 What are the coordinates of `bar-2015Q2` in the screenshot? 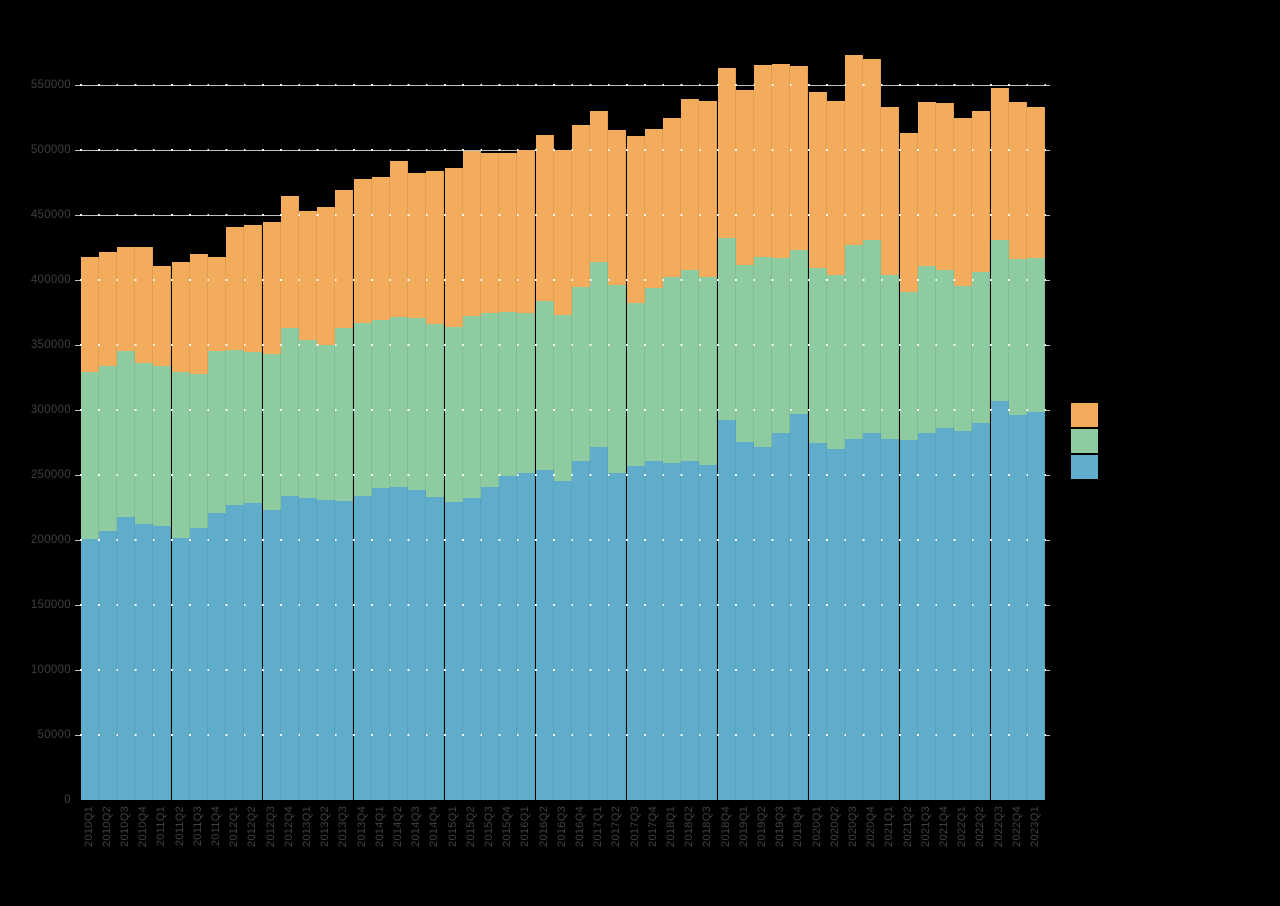 It's located at (471, 475).